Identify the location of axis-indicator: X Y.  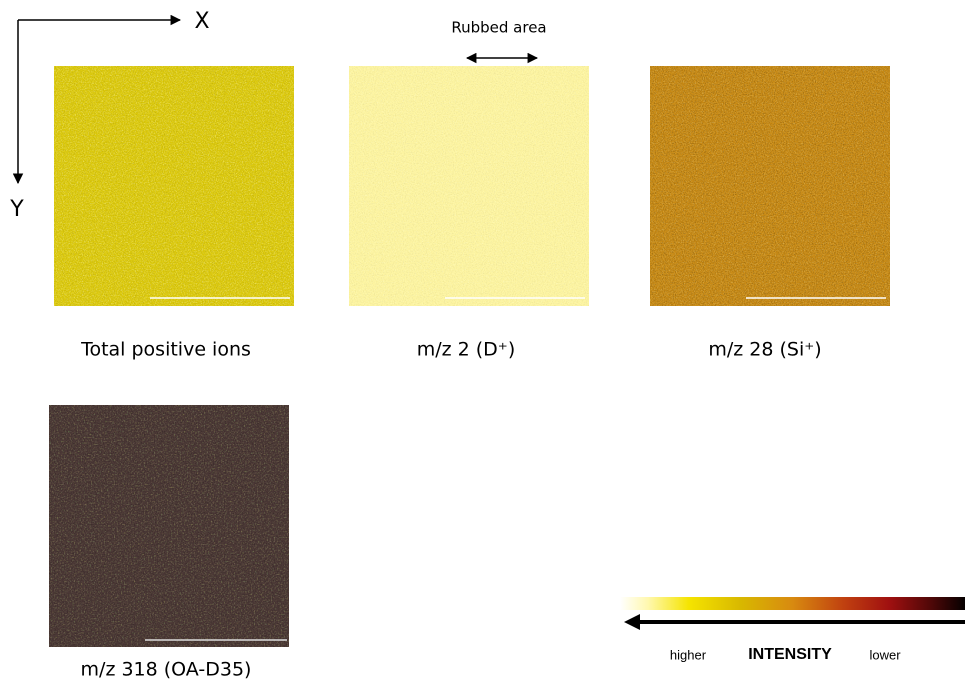
(109, 115).